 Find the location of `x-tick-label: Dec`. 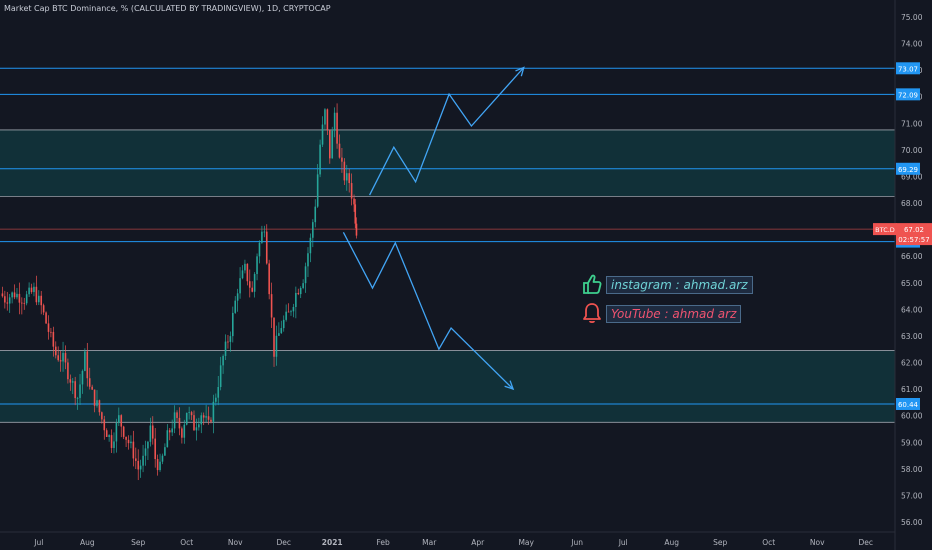

x-tick-label: Dec is located at coordinates (865, 542).